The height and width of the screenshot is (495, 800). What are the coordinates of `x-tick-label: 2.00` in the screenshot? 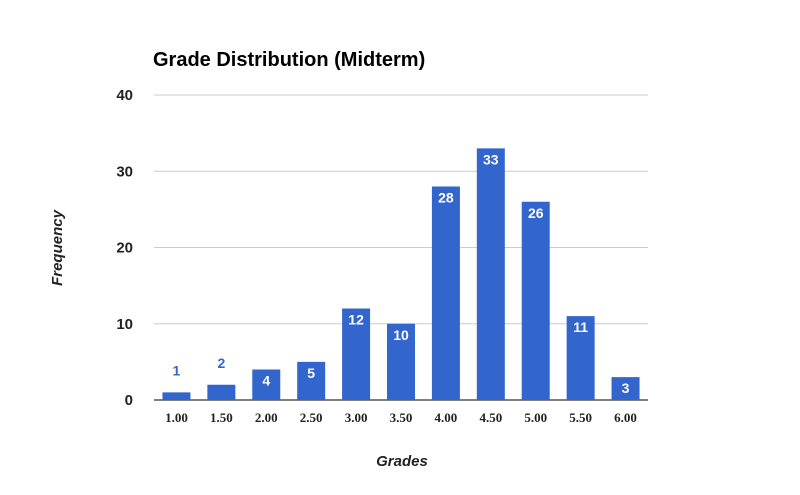 It's located at (266, 417).